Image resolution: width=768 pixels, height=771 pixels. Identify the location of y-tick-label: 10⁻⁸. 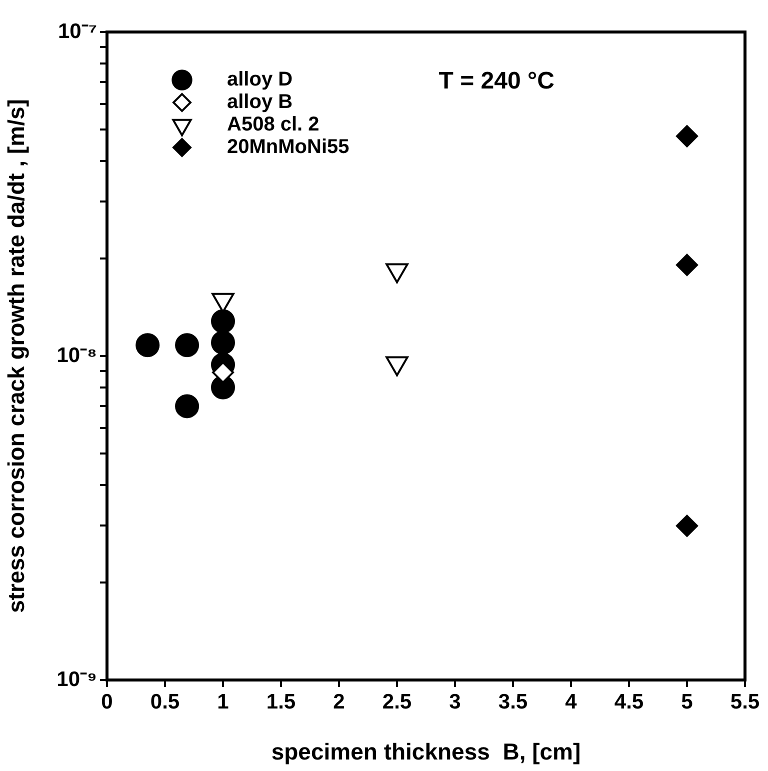
(76, 355).